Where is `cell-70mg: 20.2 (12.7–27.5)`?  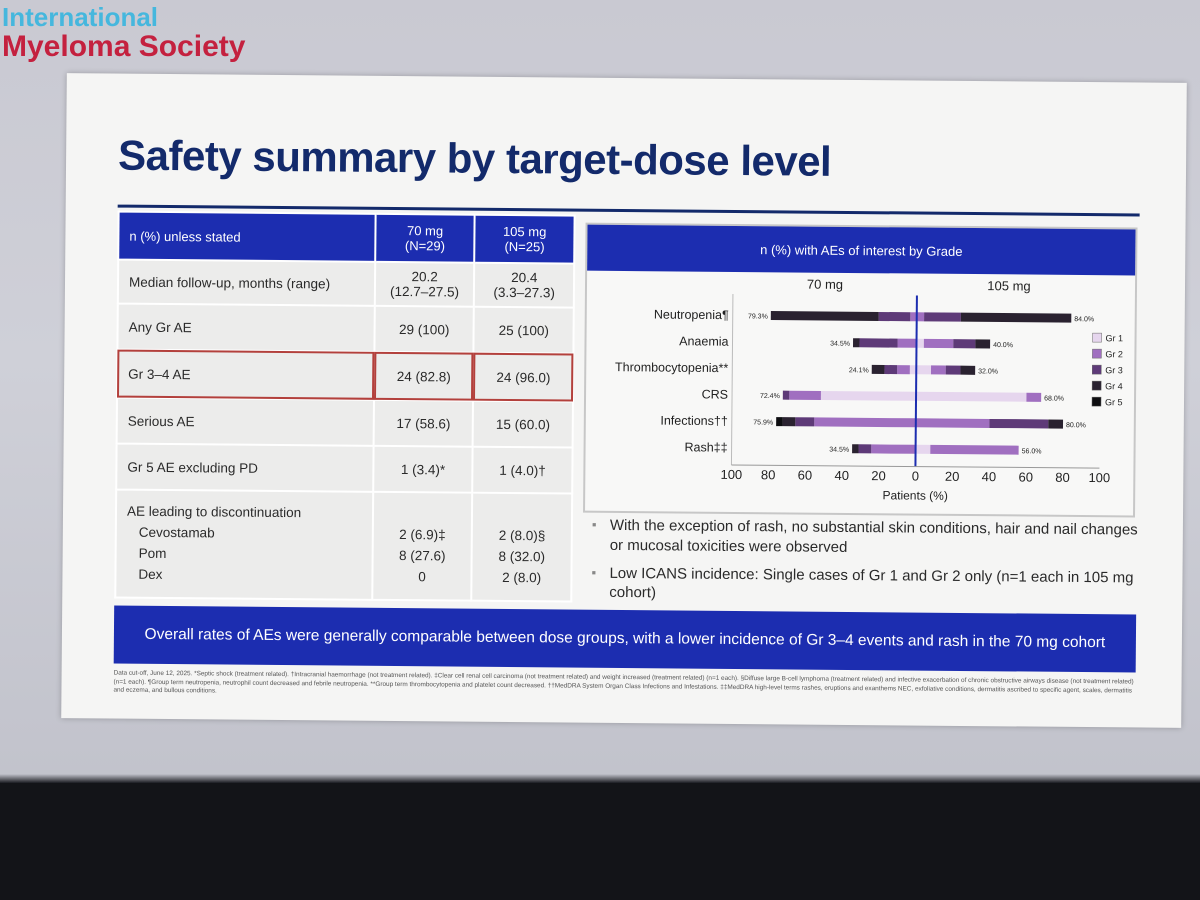 cell-70mg: 20.2 (12.7–27.5) is located at coordinates (424, 284).